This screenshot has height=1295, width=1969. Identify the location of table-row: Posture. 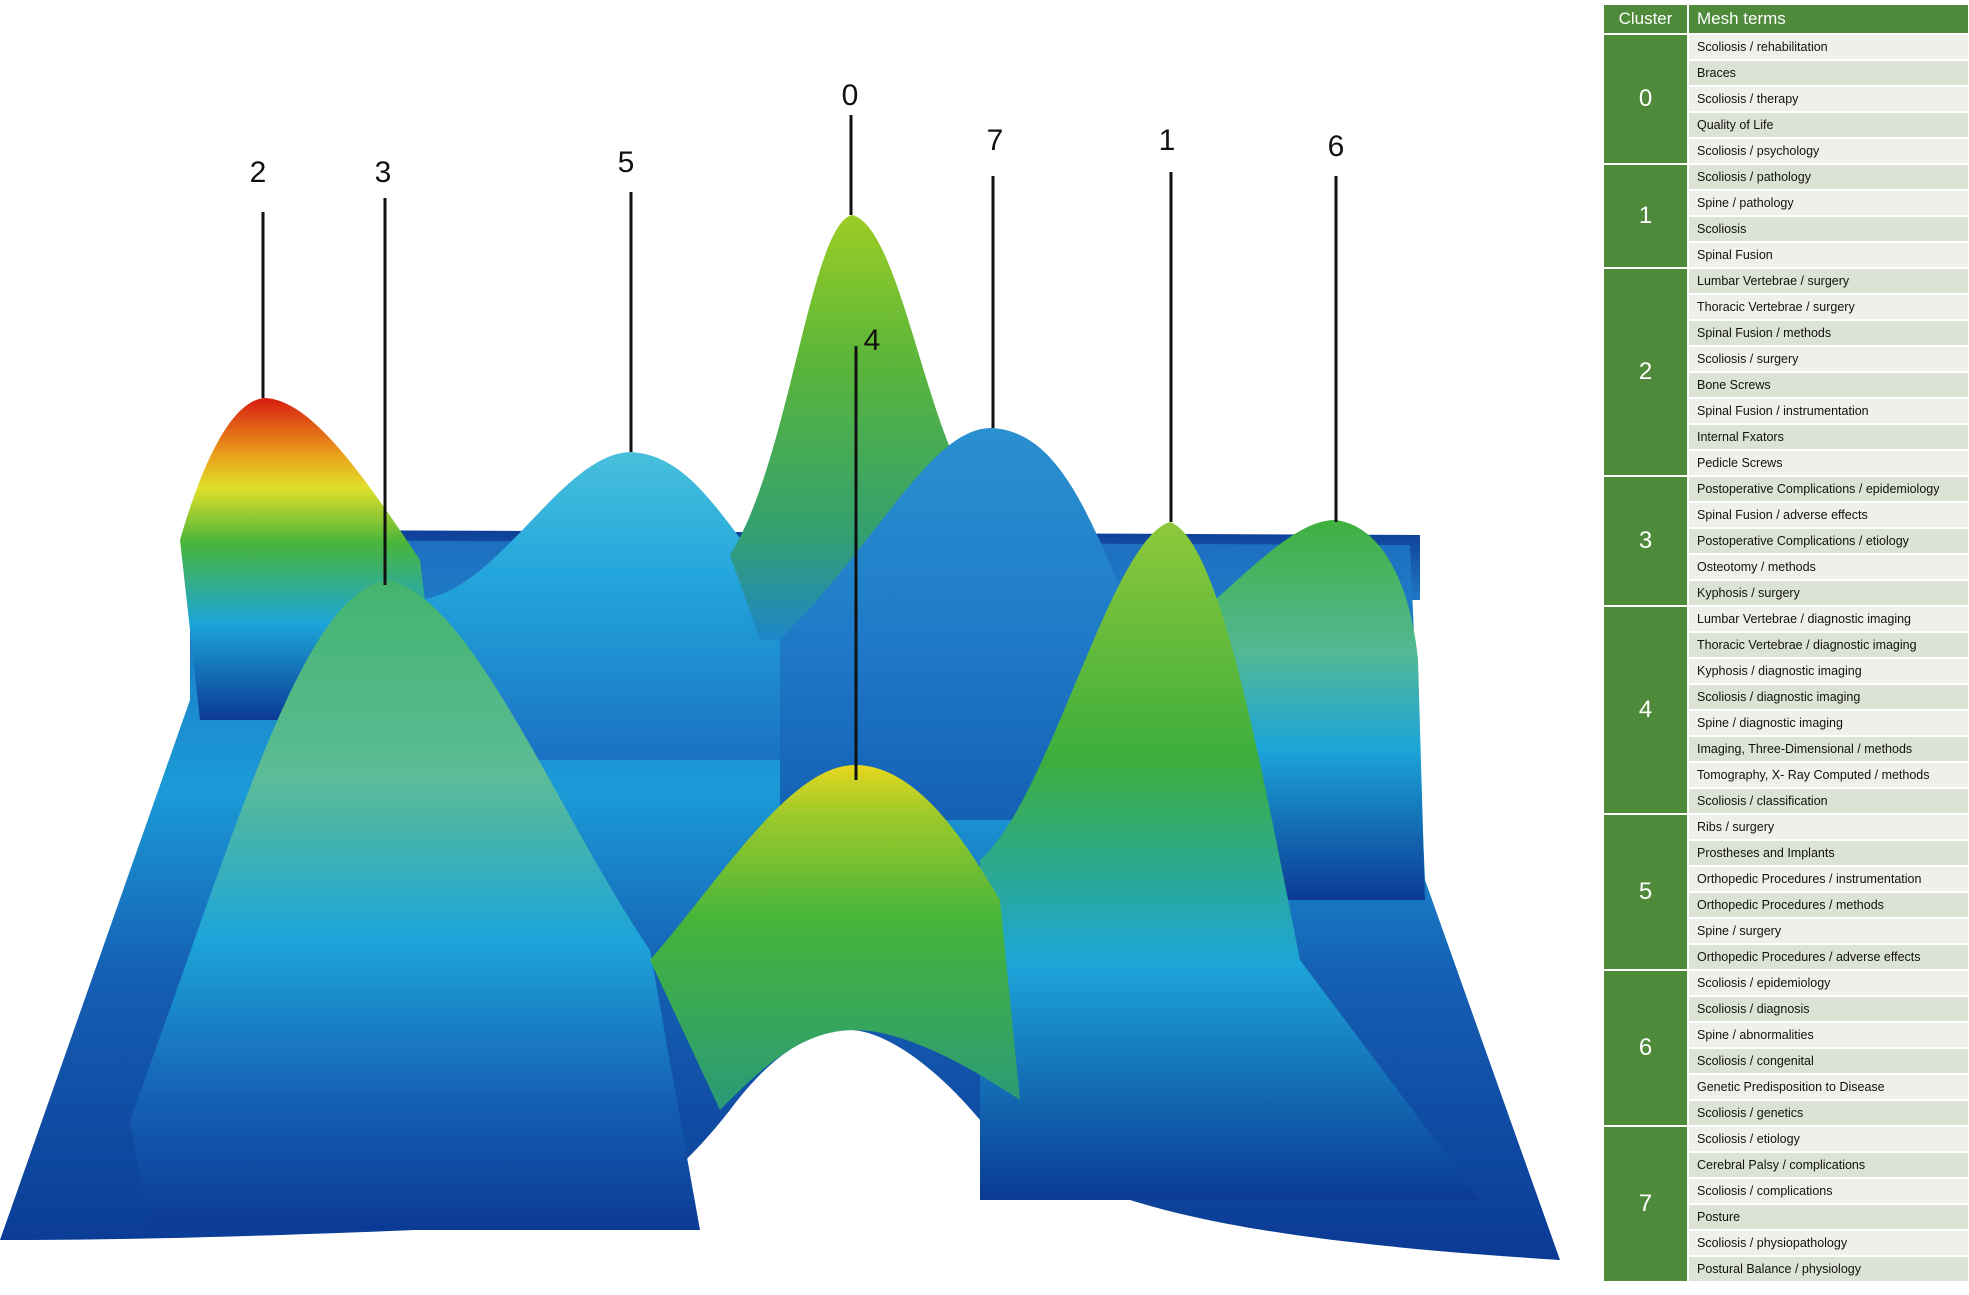
(1786, 1218).